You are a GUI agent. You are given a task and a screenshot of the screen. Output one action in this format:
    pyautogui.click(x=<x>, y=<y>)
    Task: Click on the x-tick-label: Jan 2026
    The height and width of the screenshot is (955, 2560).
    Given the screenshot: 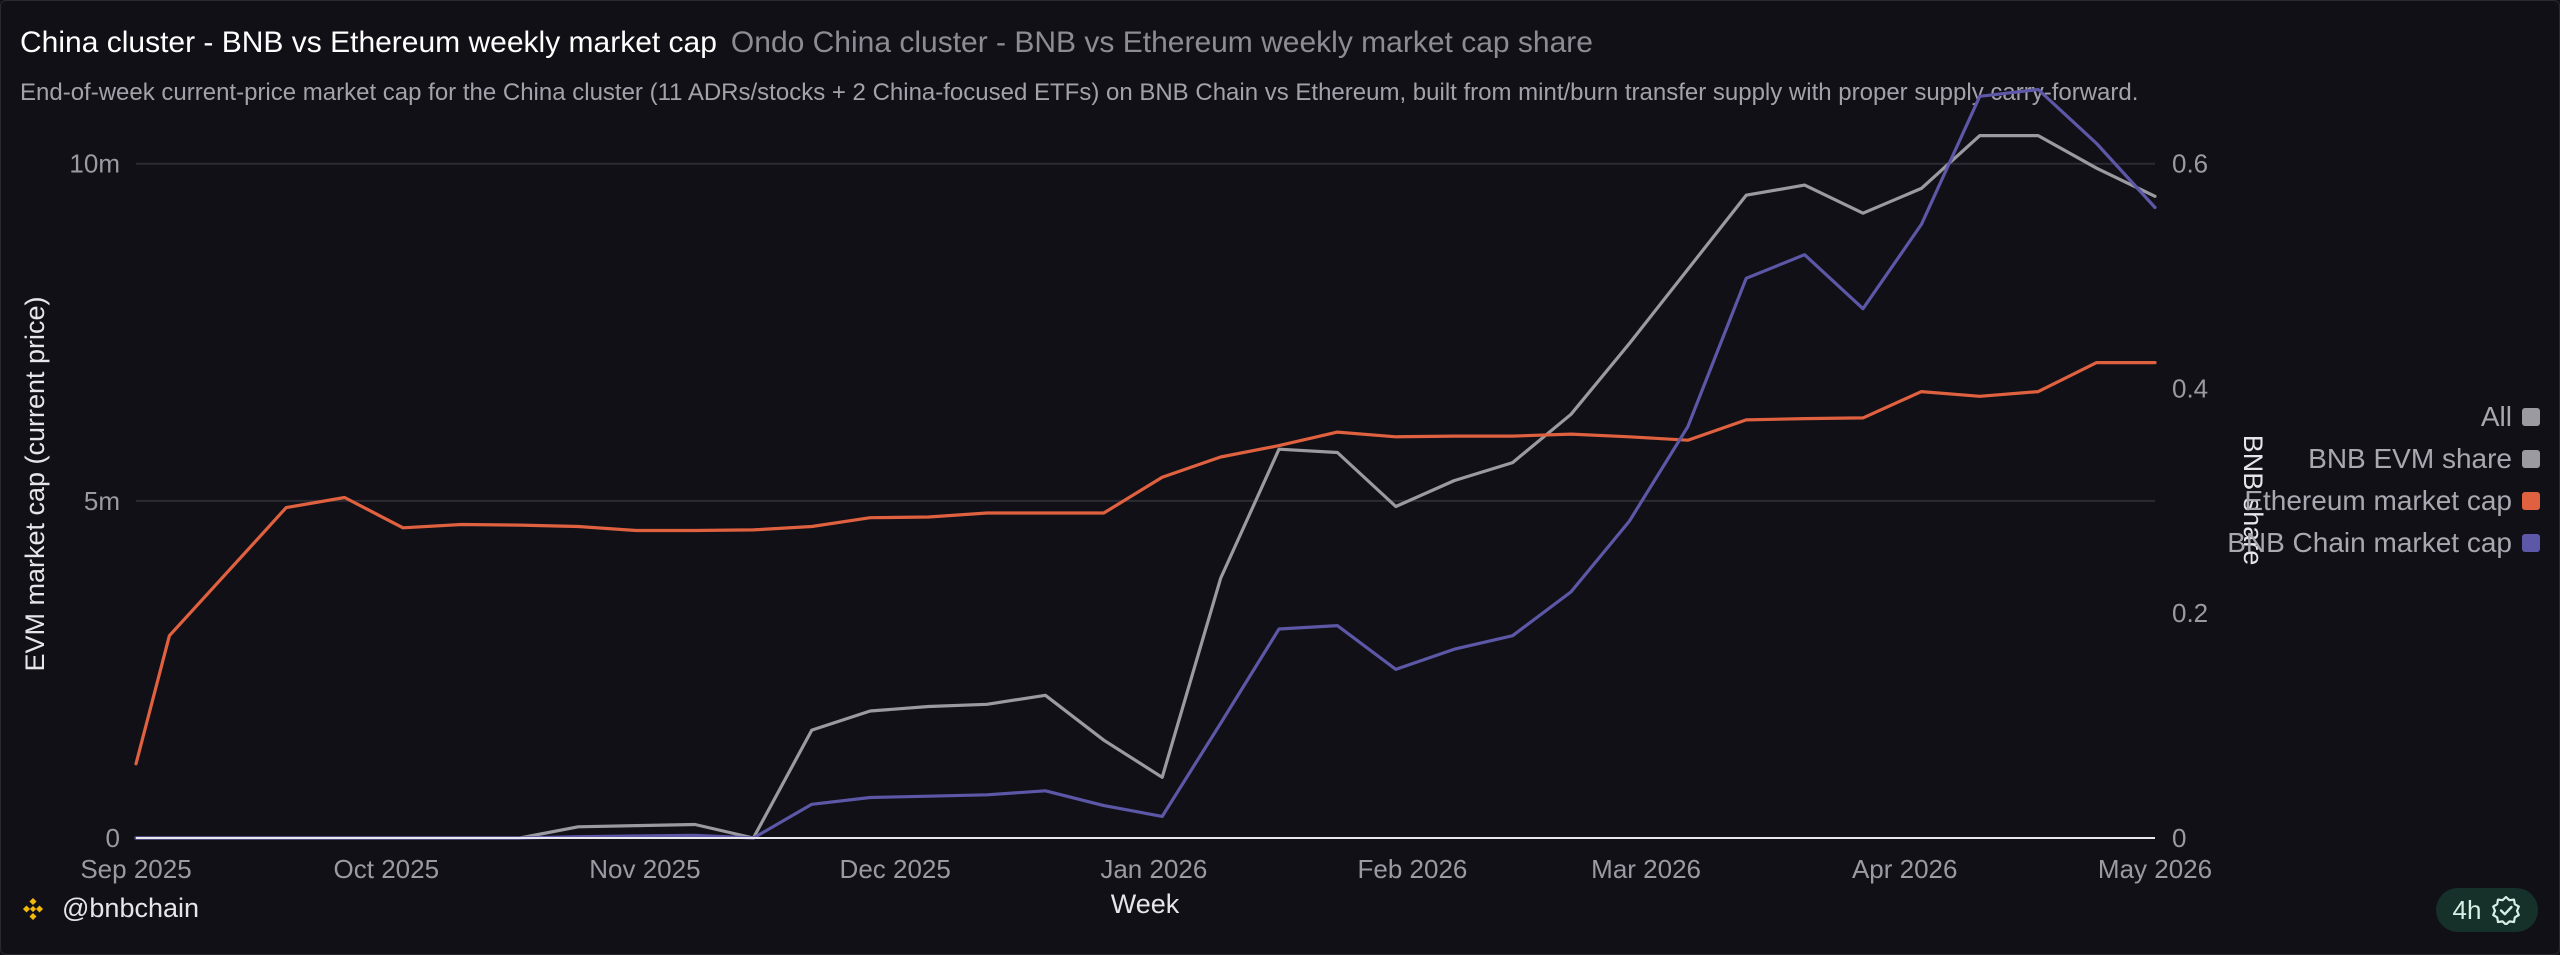 What is the action you would take?
    pyautogui.click(x=1153, y=869)
    